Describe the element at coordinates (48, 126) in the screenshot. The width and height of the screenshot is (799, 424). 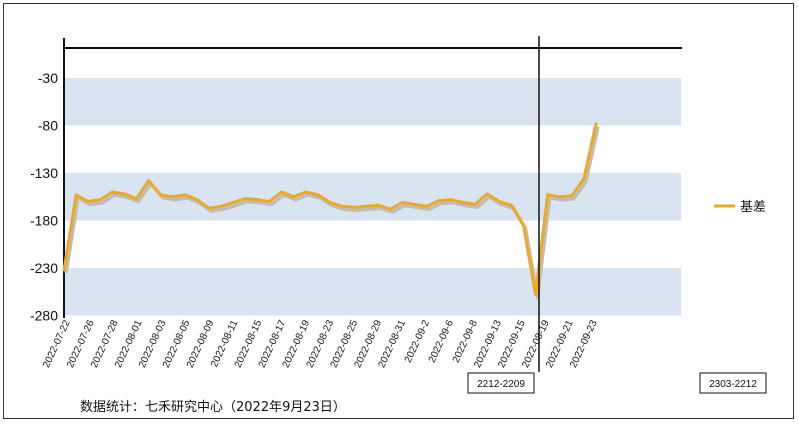
I see `y-tick-label: -80` at that location.